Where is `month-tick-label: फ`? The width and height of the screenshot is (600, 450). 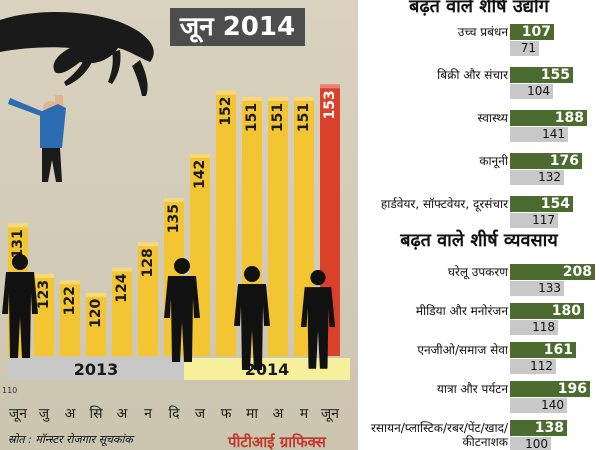
month-tick-label: फ is located at coordinates (226, 414).